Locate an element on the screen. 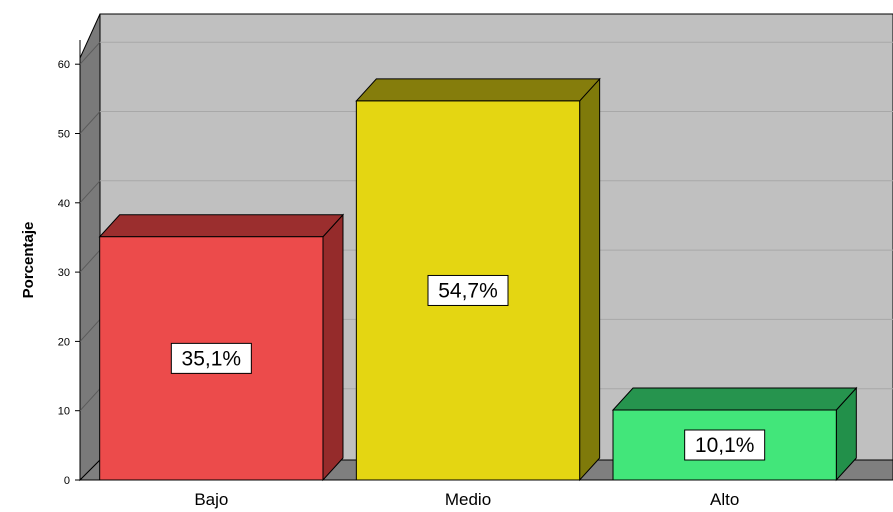 This screenshot has height=512, width=893. bar-top-alto is located at coordinates (734, 399).